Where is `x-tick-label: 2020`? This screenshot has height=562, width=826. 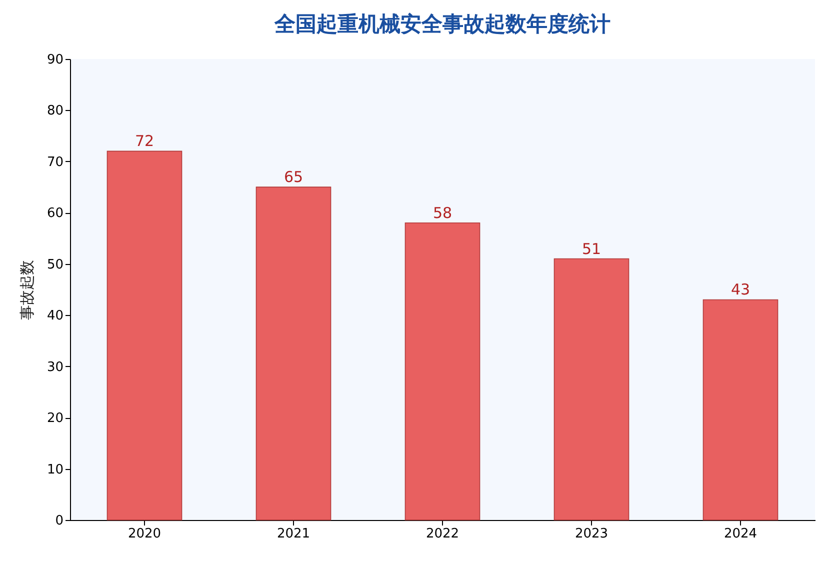
x-tick-label: 2020 is located at coordinates (145, 534).